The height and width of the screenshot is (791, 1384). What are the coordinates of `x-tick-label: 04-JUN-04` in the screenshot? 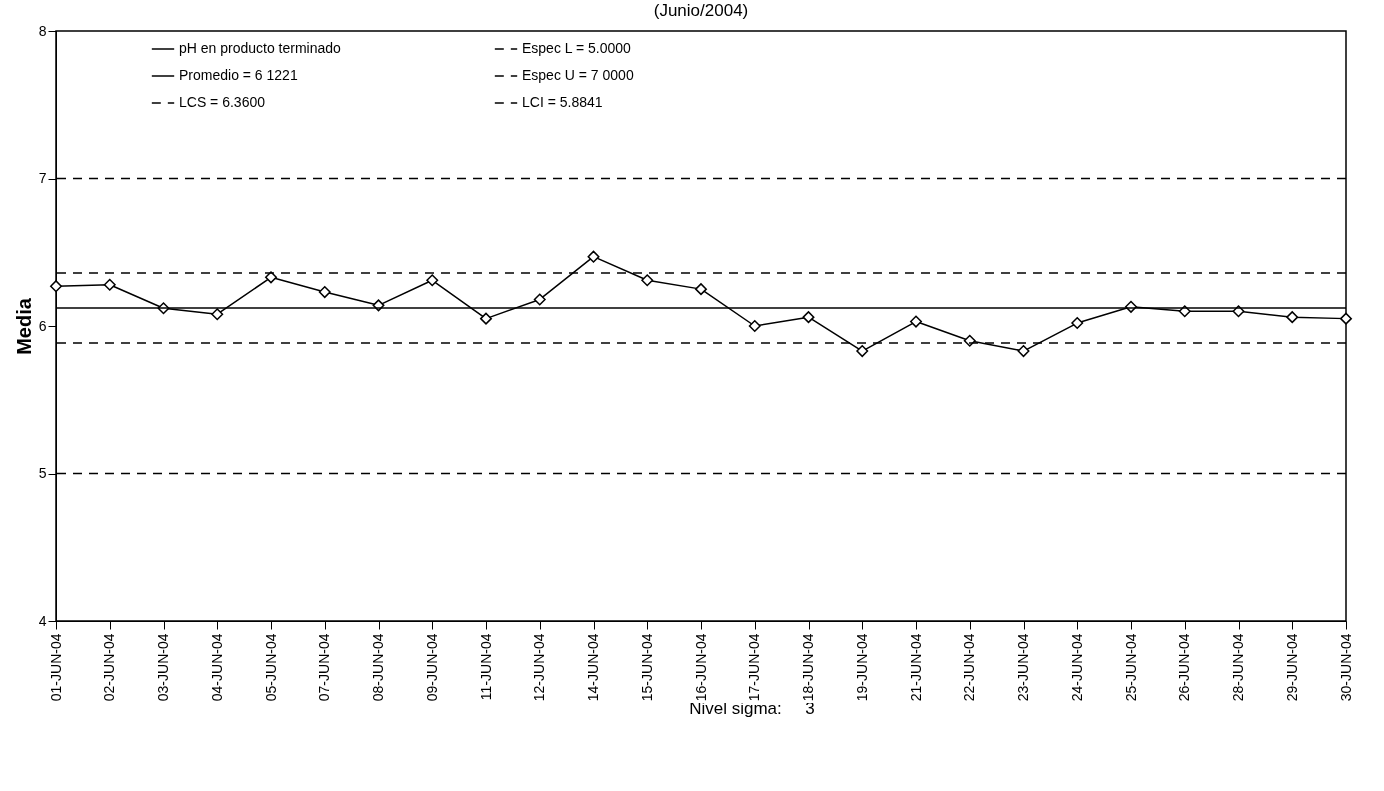 It's located at (216, 667).